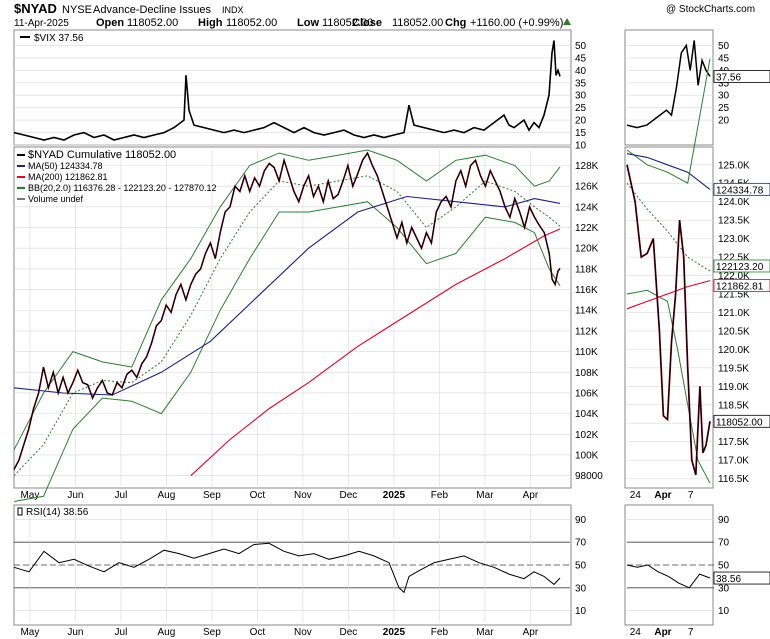  Describe the element at coordinates (587, 373) in the screenshot. I see `nyad-tick-label: 108K` at that location.